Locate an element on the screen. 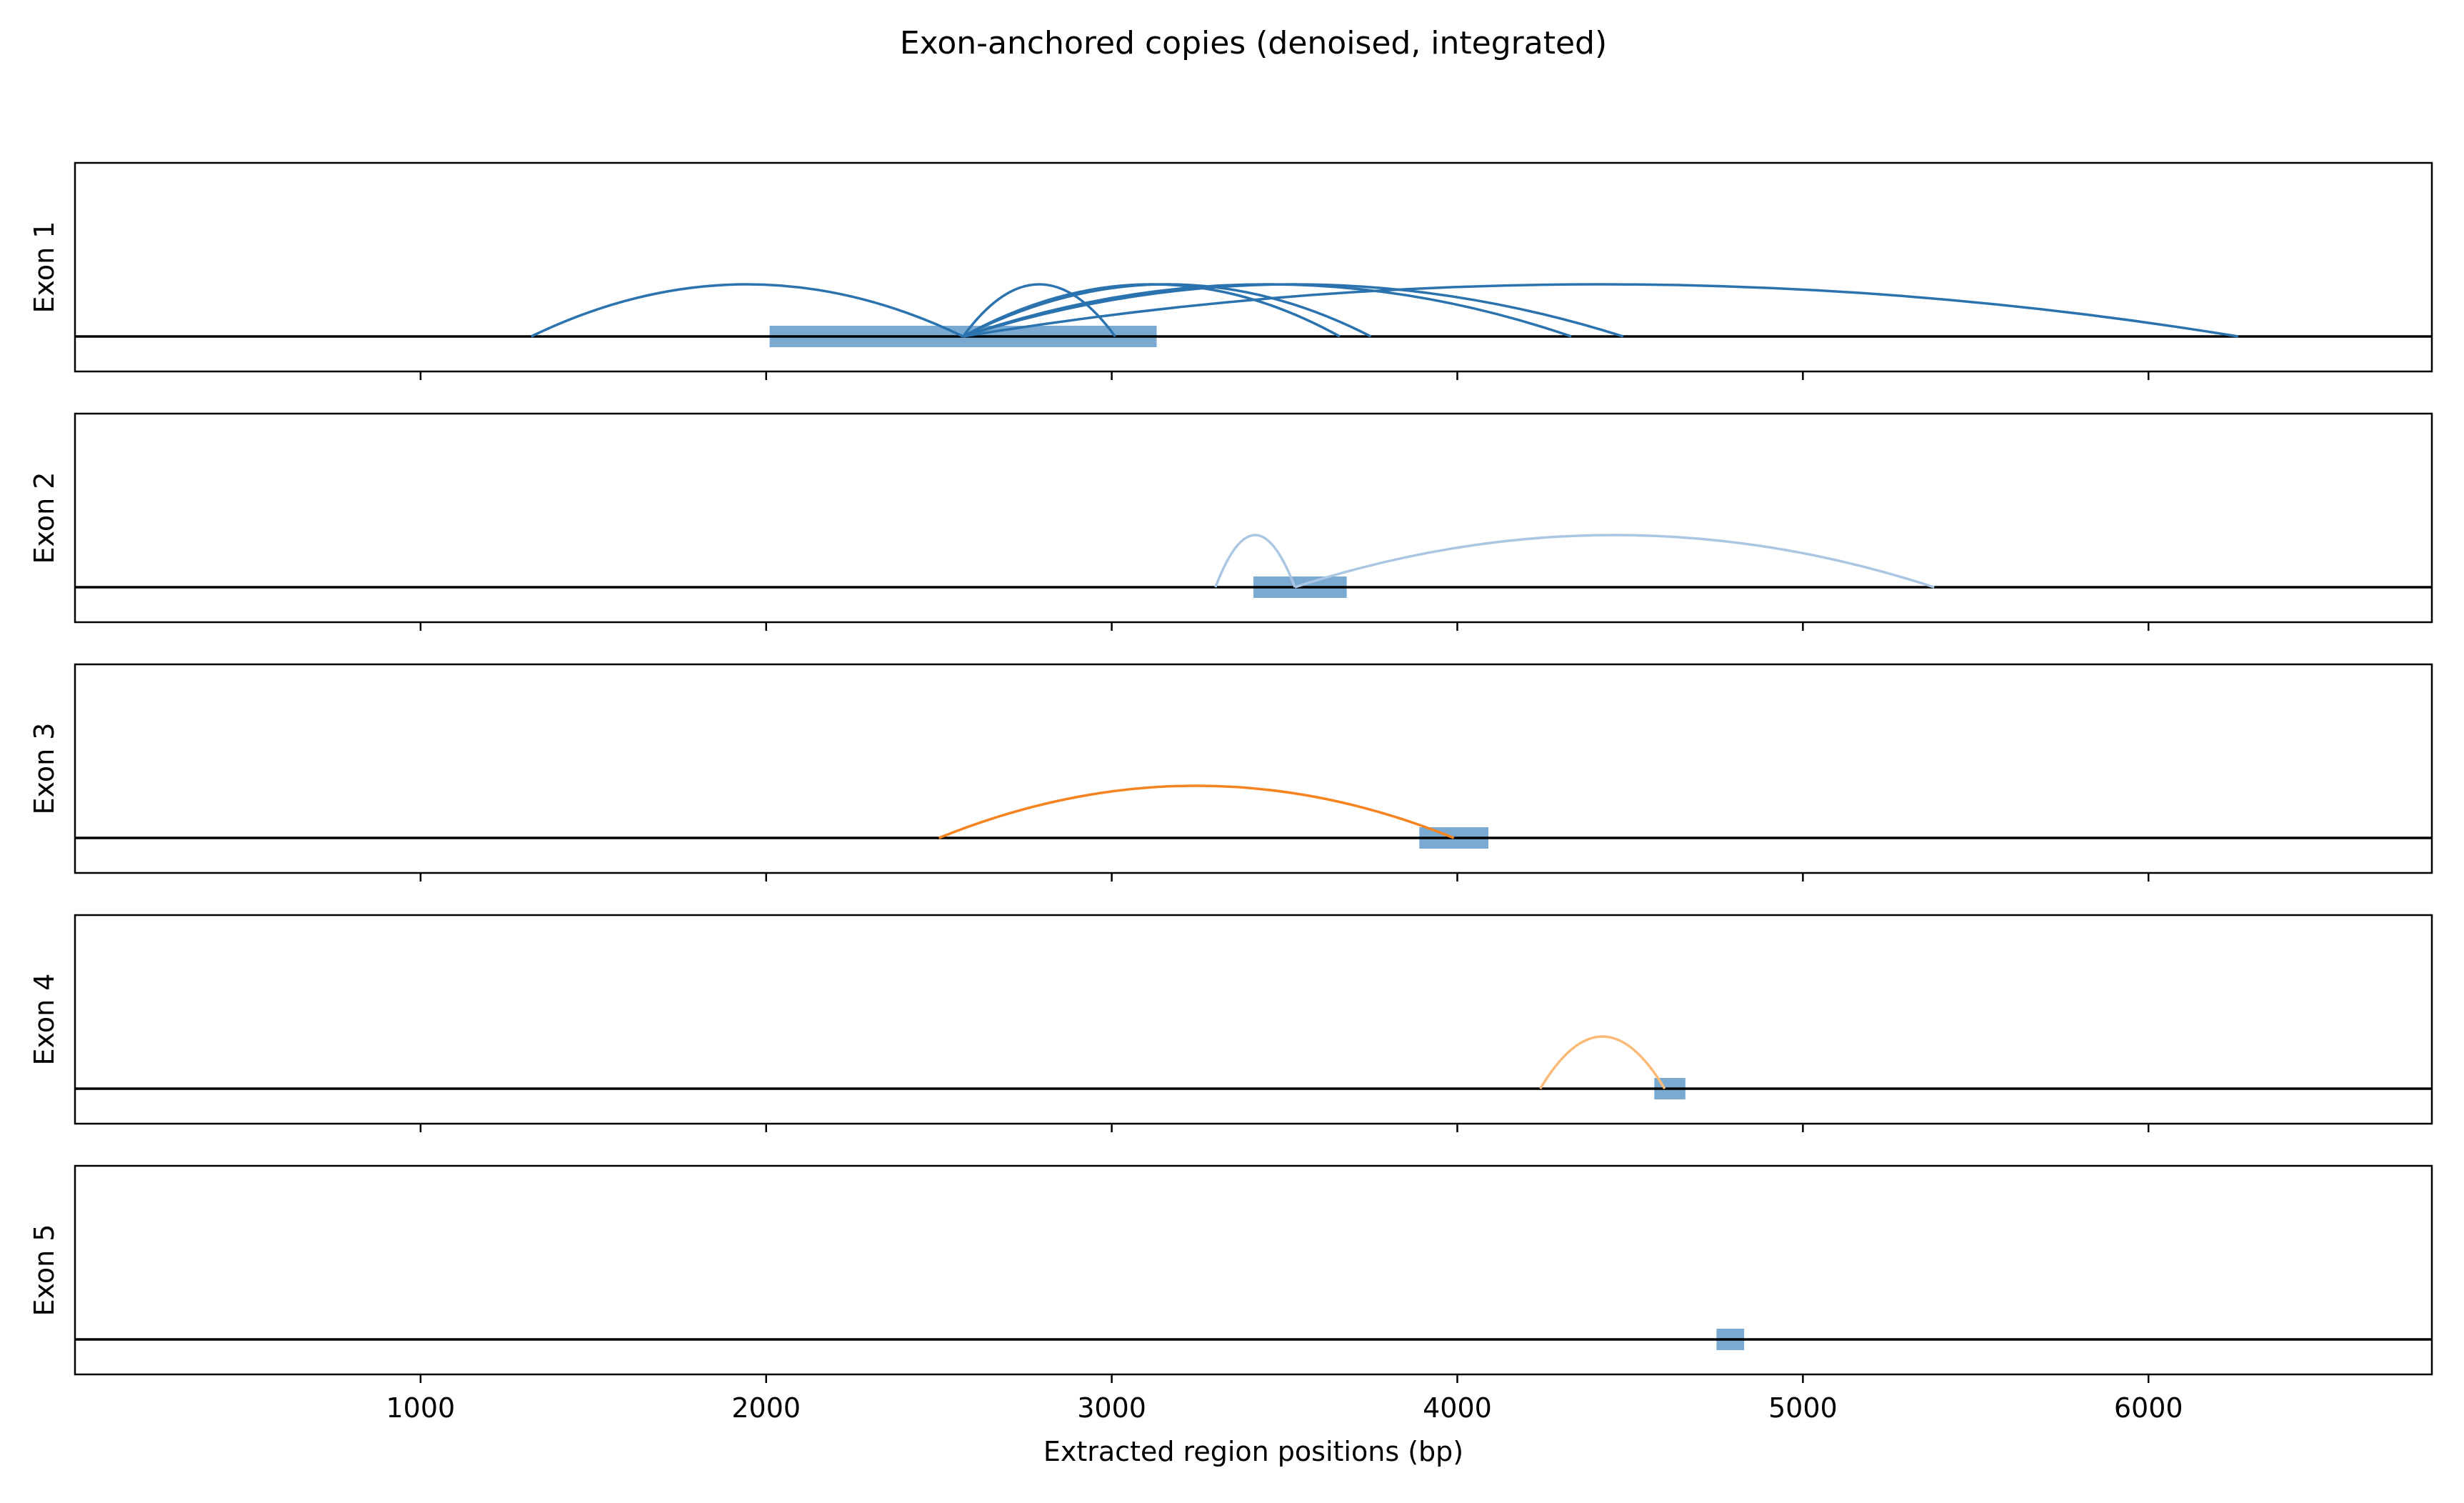  panel-label: Exon 4 is located at coordinates (44, 1020).